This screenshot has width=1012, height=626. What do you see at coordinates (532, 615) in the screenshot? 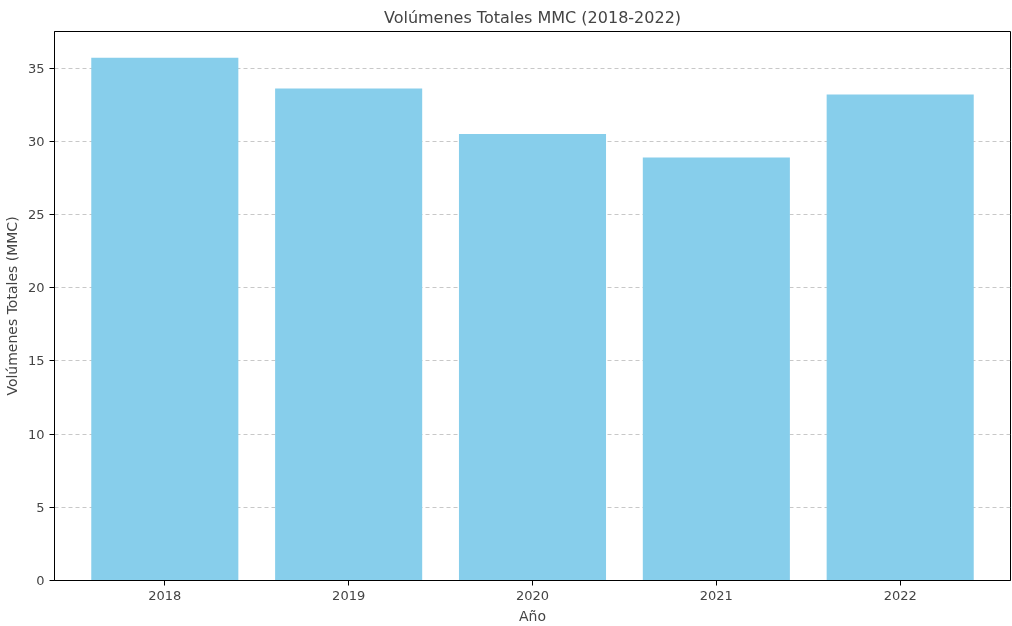
I see `x-axis-title: Año` at bounding box center [532, 615].